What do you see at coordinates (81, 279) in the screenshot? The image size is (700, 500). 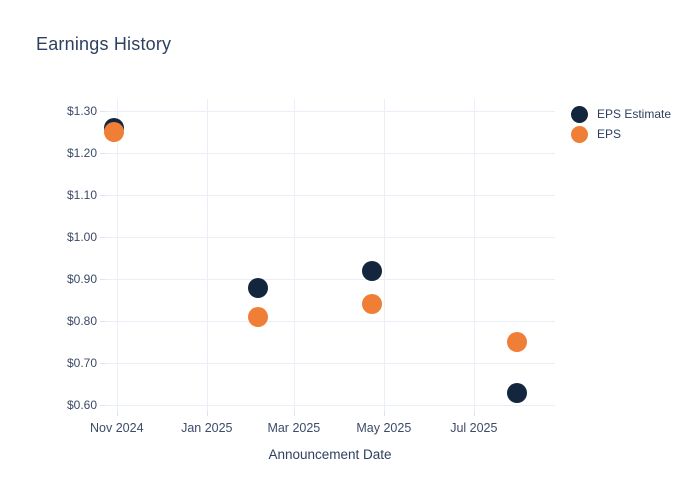 I see `y-tick-label: $0.90` at bounding box center [81, 279].